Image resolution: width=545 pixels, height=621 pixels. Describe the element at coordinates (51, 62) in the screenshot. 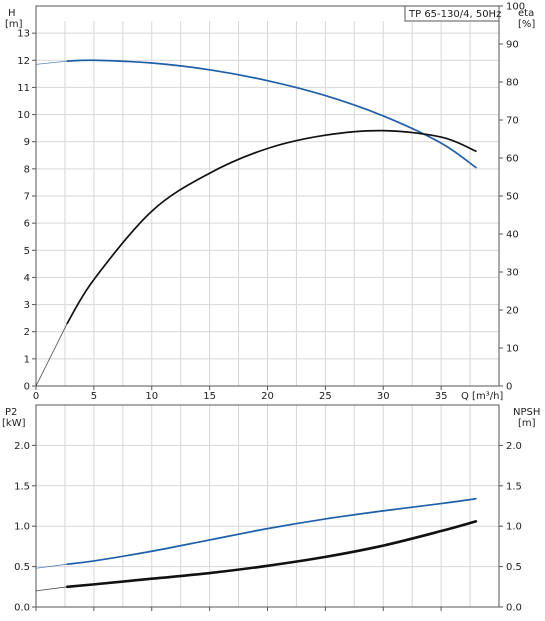

I see `series-0-0-extension` at that location.